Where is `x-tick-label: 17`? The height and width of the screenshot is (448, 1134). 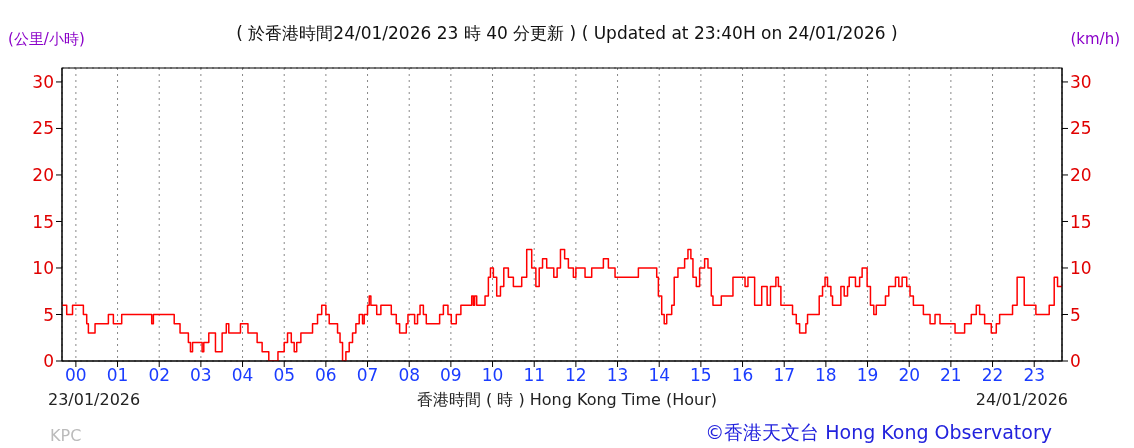 x-tick-label: 17 is located at coordinates (784, 375).